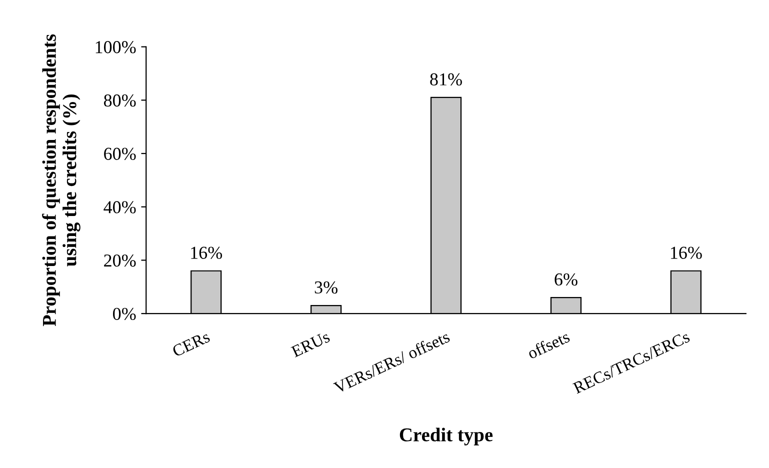 The height and width of the screenshot is (468, 769). I want to click on y-tick-label: 0%, so click(124, 314).